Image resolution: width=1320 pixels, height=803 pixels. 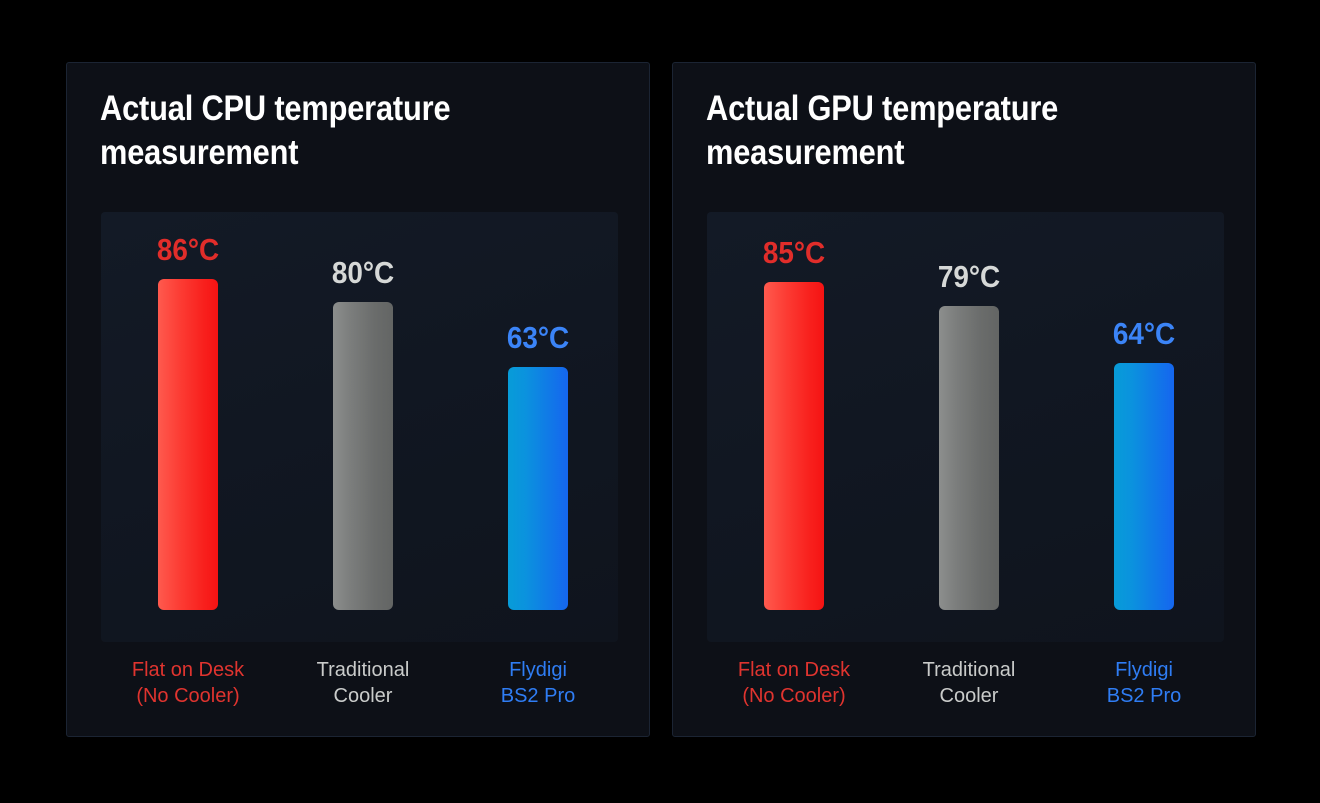 What do you see at coordinates (188, 249) in the screenshot?
I see `cpu-bar-value-flat-on-desk: 86°C` at bounding box center [188, 249].